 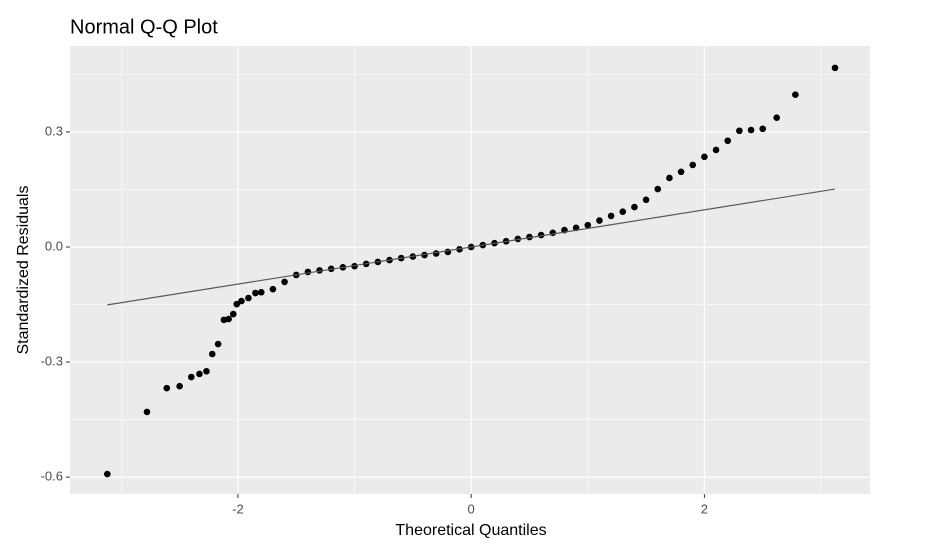 I want to click on y-tick-label: 0.3, so click(x=54, y=130).